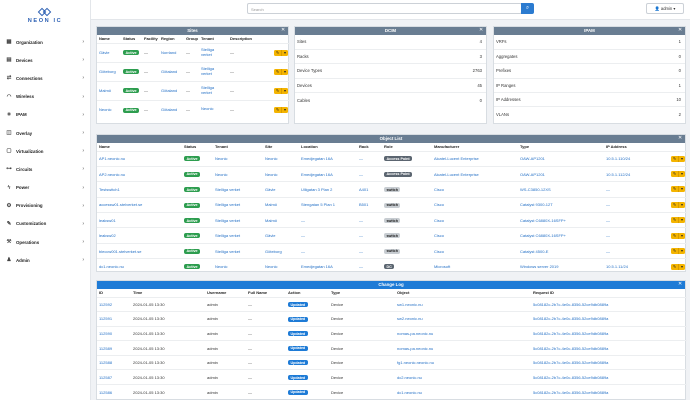 The image size is (690, 400). What do you see at coordinates (45, 115) in the screenshot?
I see `sidebar-item-ipam: ⌗ IPAM ›` at bounding box center [45, 115].